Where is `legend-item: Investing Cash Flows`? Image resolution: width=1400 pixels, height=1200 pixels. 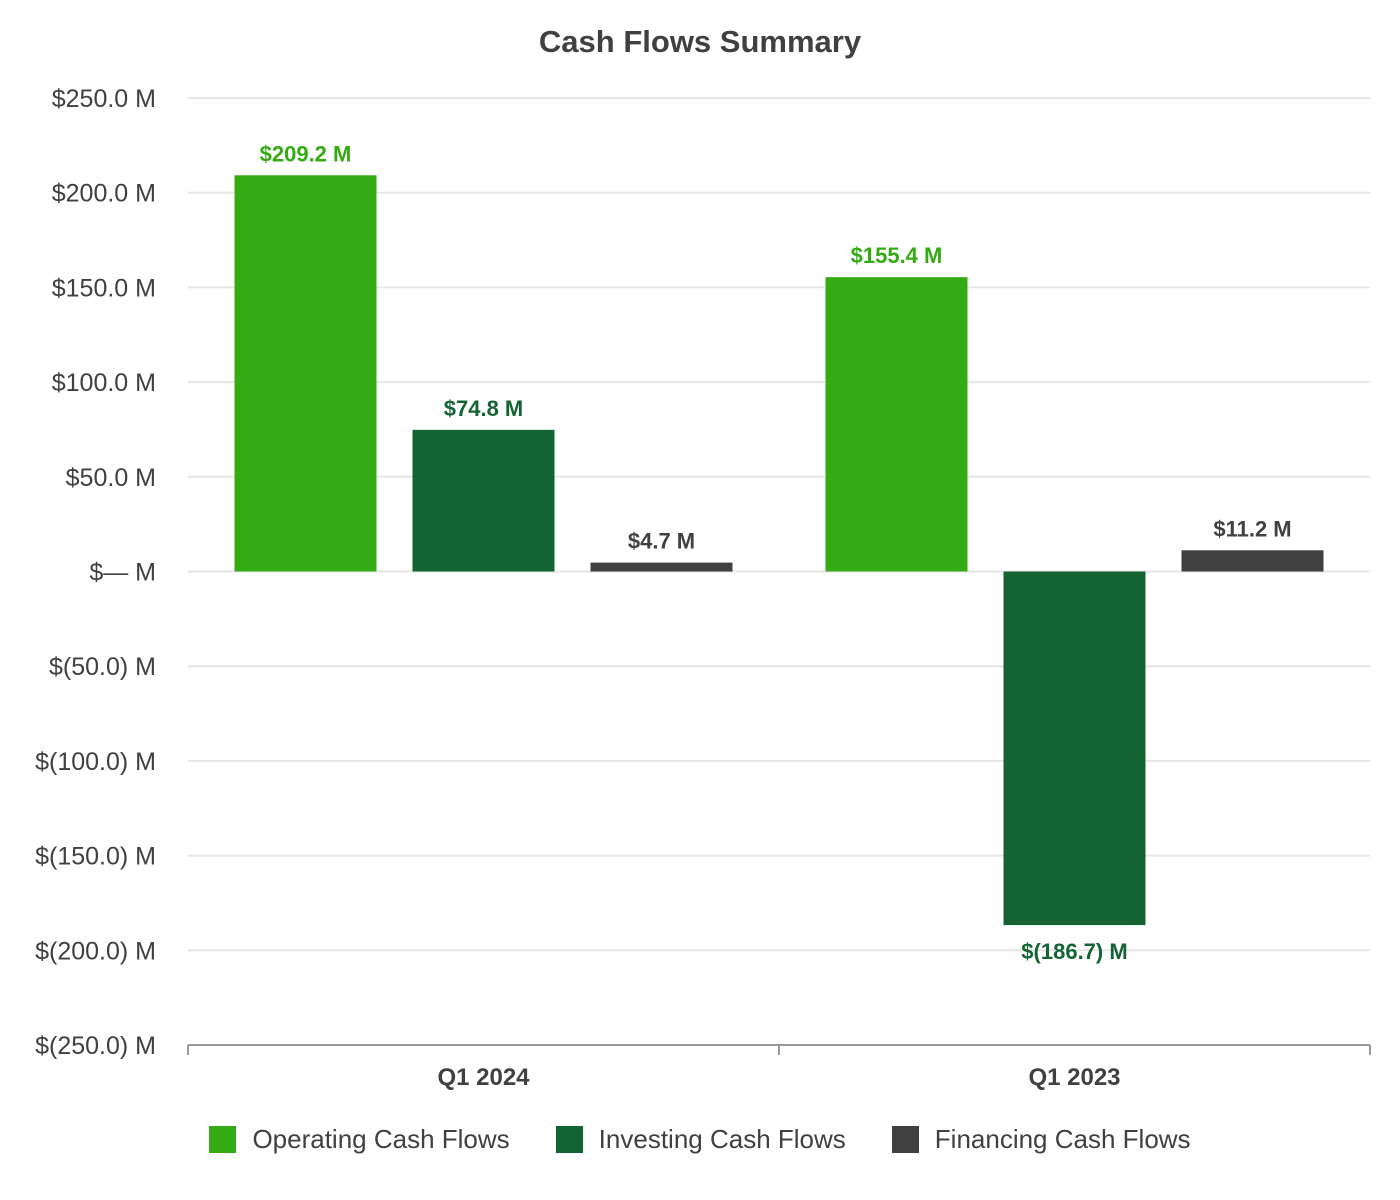
legend-item: Investing Cash Flows is located at coordinates (700, 1139).